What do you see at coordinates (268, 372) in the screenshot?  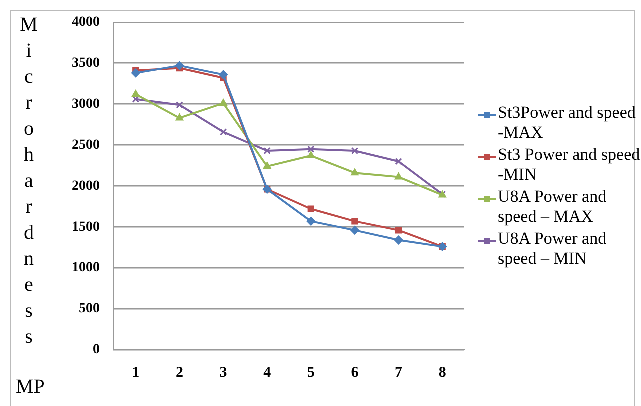 I see `x-tick-label: 4` at bounding box center [268, 372].